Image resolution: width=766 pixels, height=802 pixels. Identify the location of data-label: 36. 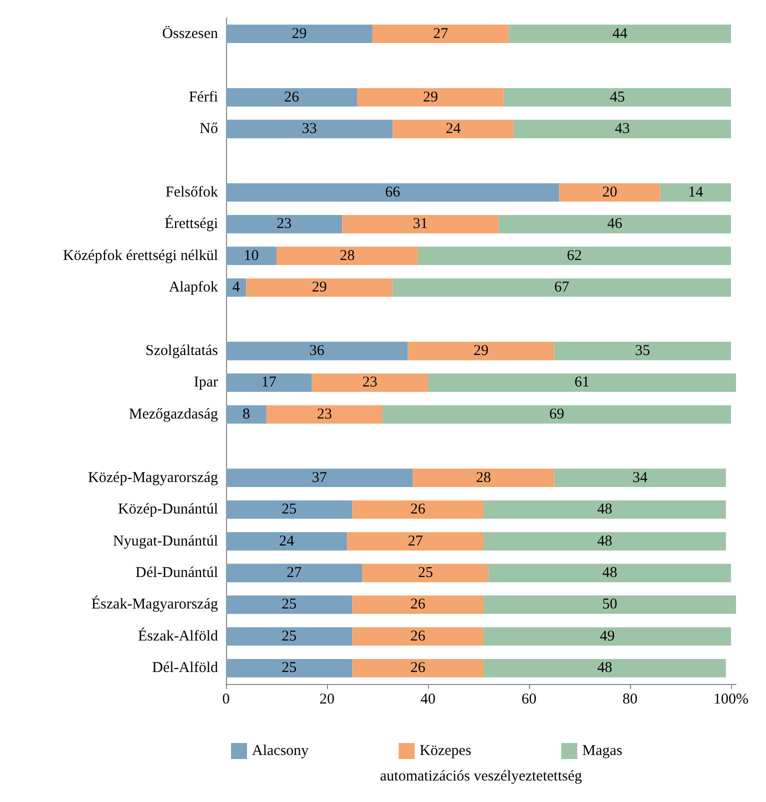
(317, 351).